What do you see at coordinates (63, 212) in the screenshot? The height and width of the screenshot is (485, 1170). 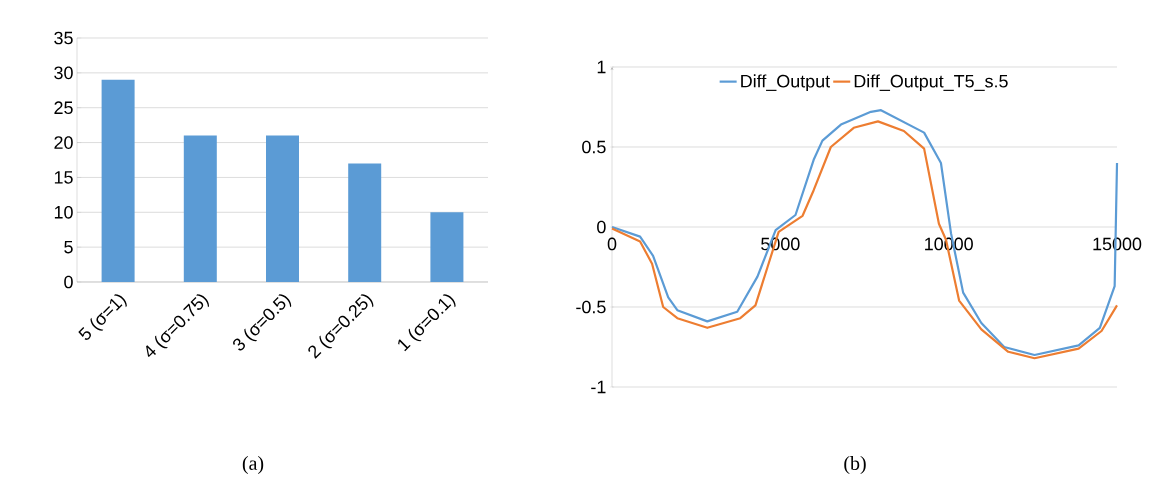 I see `y-tick-label: 10` at bounding box center [63, 212].